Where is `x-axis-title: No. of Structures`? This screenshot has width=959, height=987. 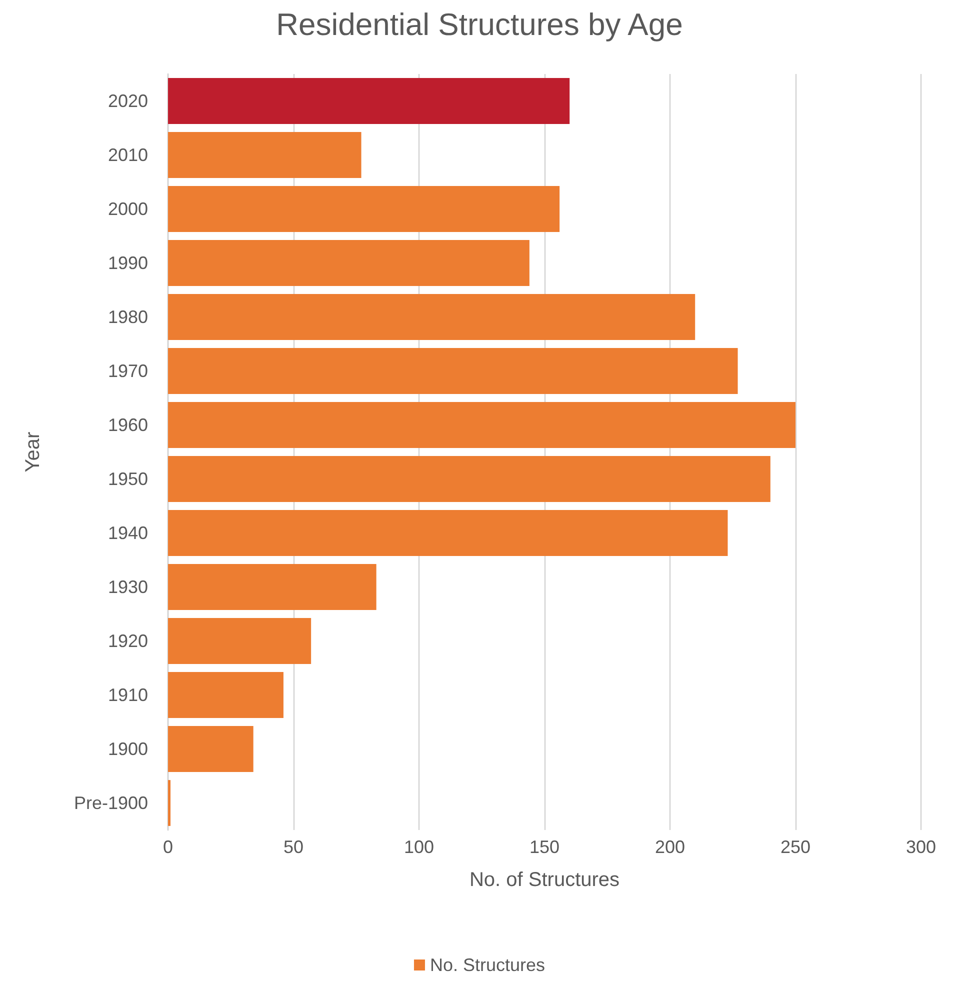 x-axis-title: No. of Structures is located at coordinates (544, 880).